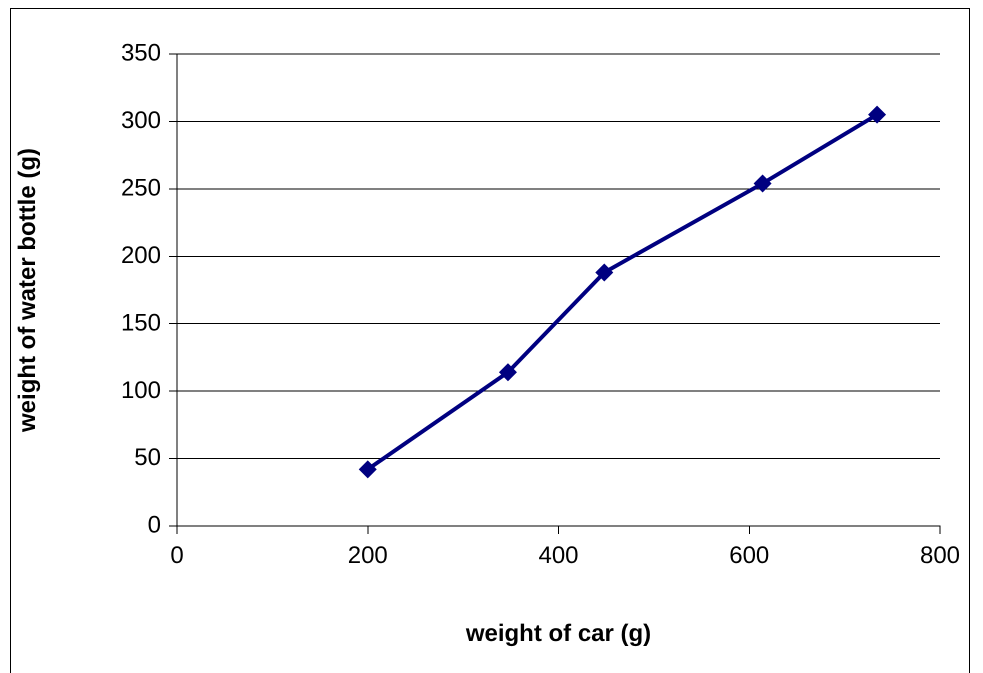 This screenshot has height=673, width=983. I want to click on y-tick-label: 300, so click(140, 120).